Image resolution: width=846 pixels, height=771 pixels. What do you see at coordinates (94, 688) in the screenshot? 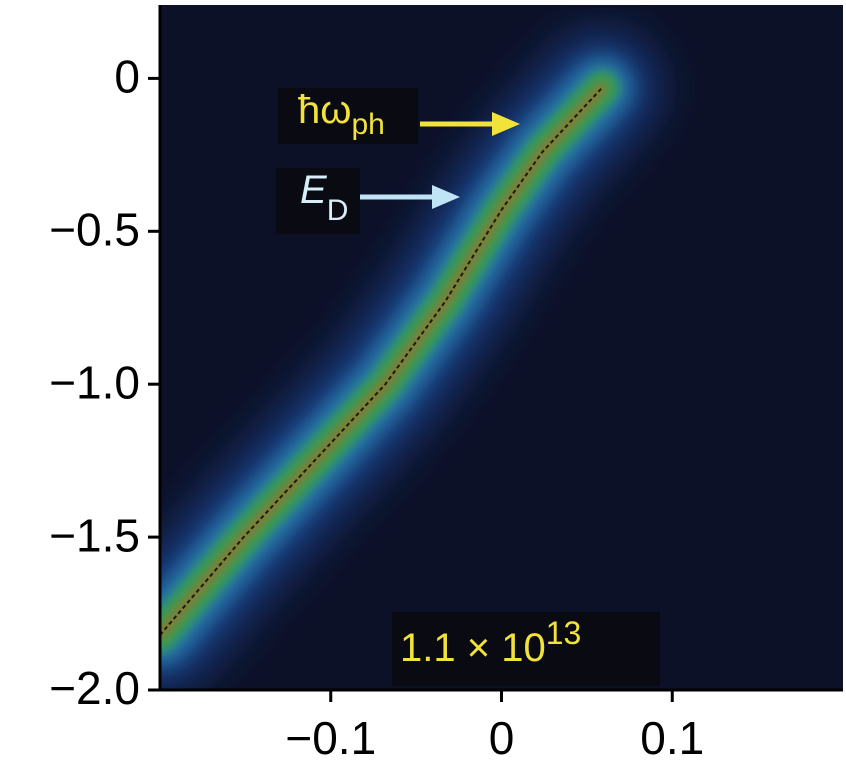
I see `y-tick-label: −2.0` at bounding box center [94, 688].